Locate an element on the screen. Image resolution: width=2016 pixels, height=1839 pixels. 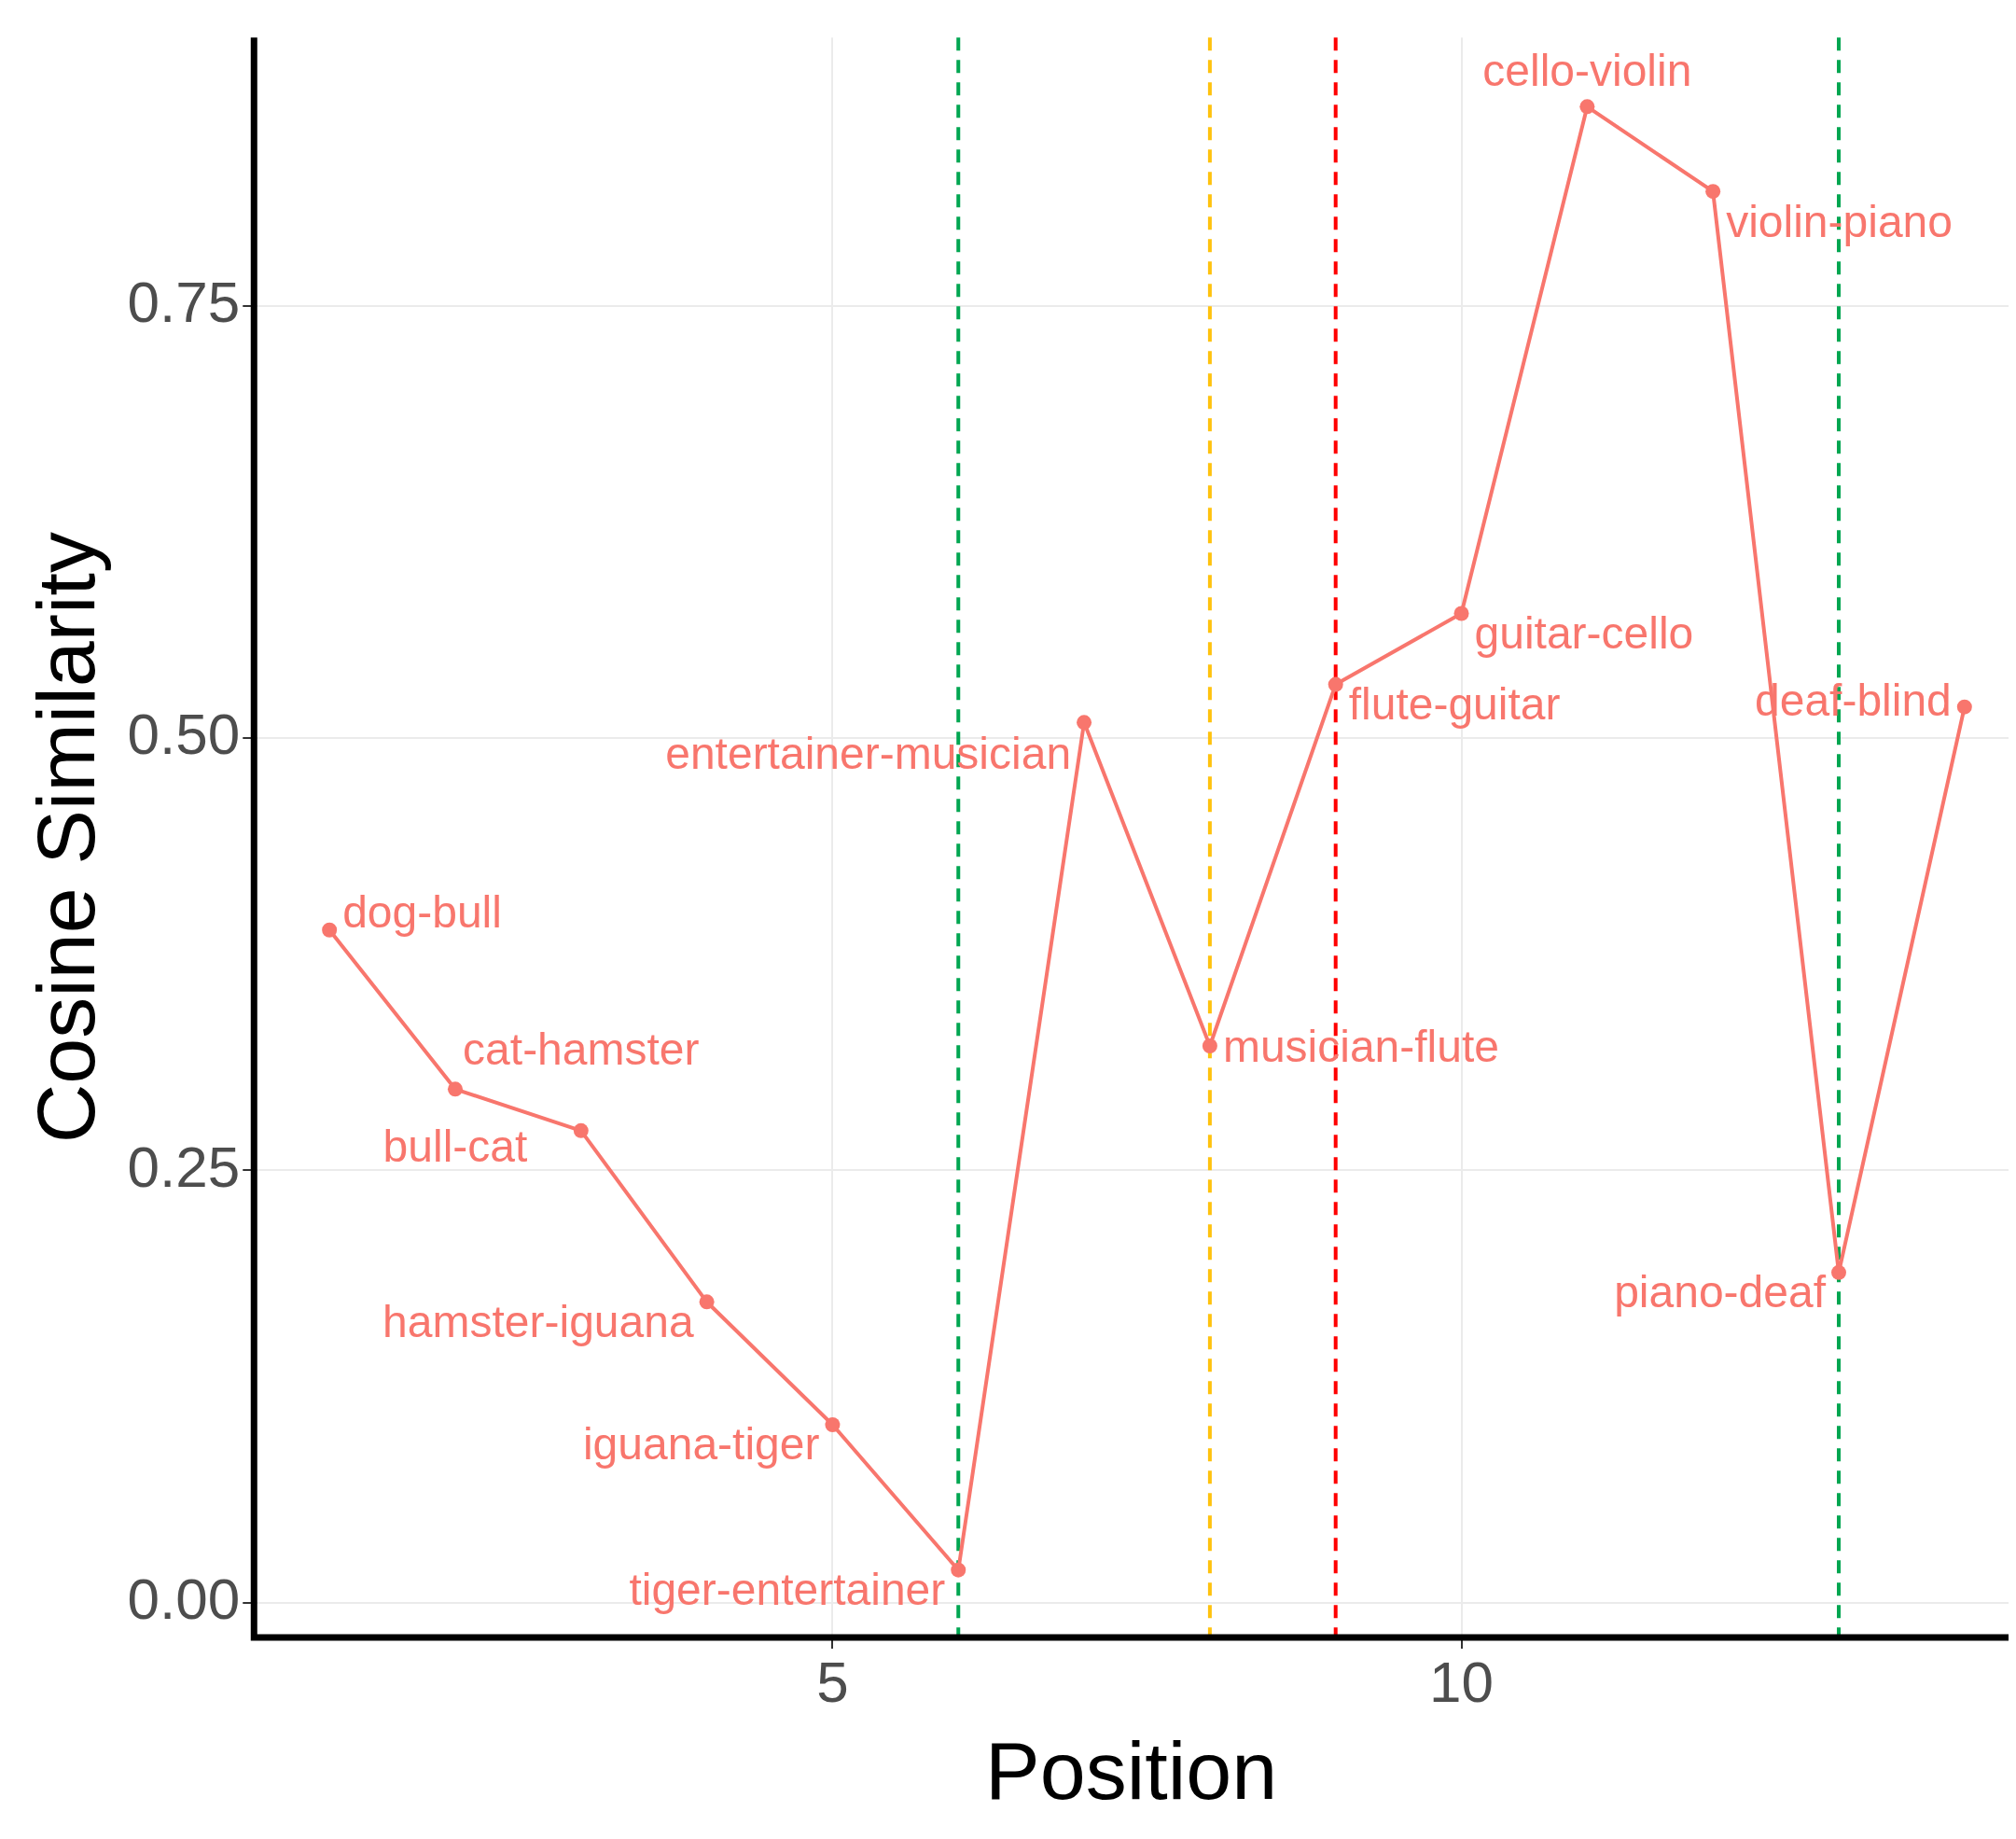
annotation: hamster-iguana is located at coordinates (538, 1321).